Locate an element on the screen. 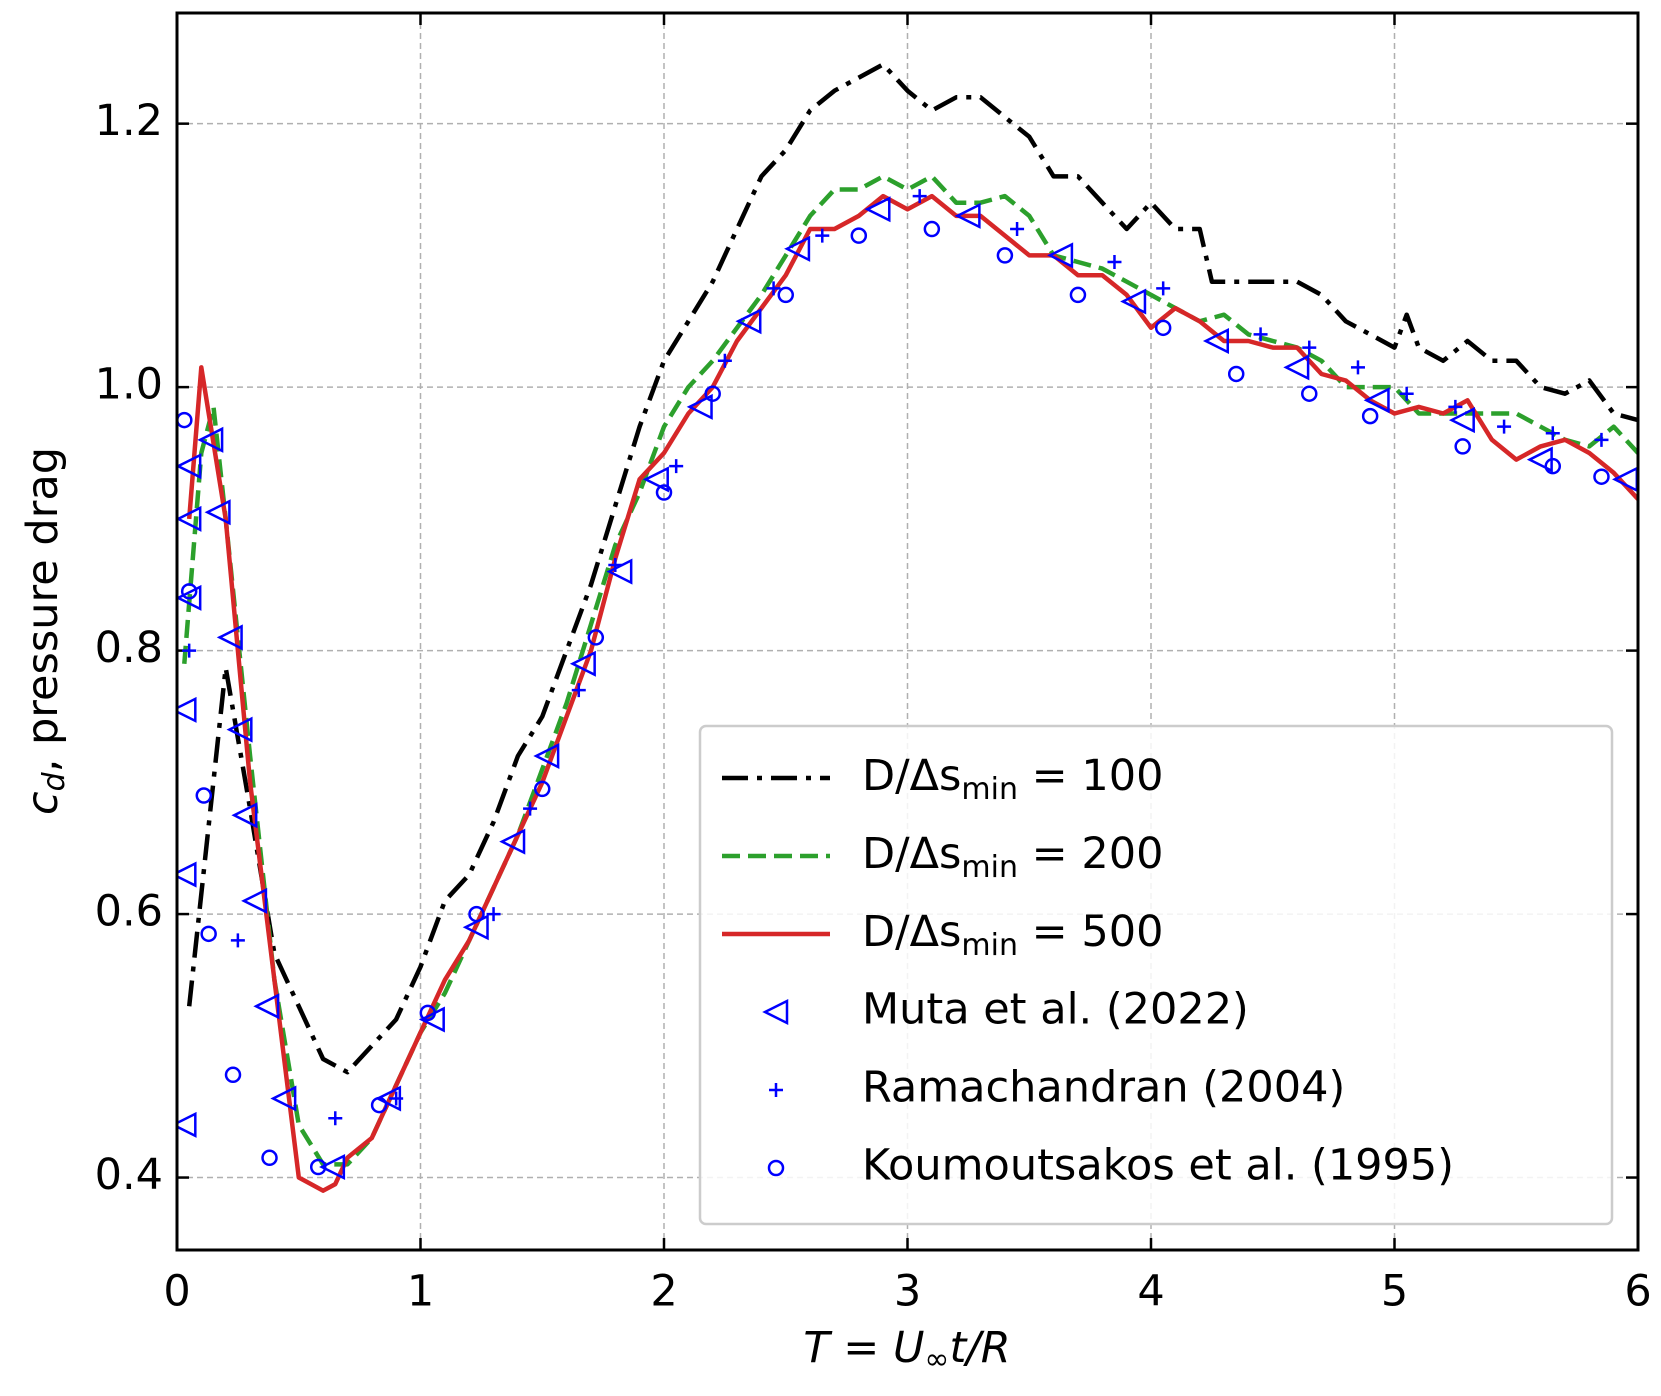 This screenshot has width=1661, height=1396. legend-label: D/Δsmin = 500 is located at coordinates (1012, 935).